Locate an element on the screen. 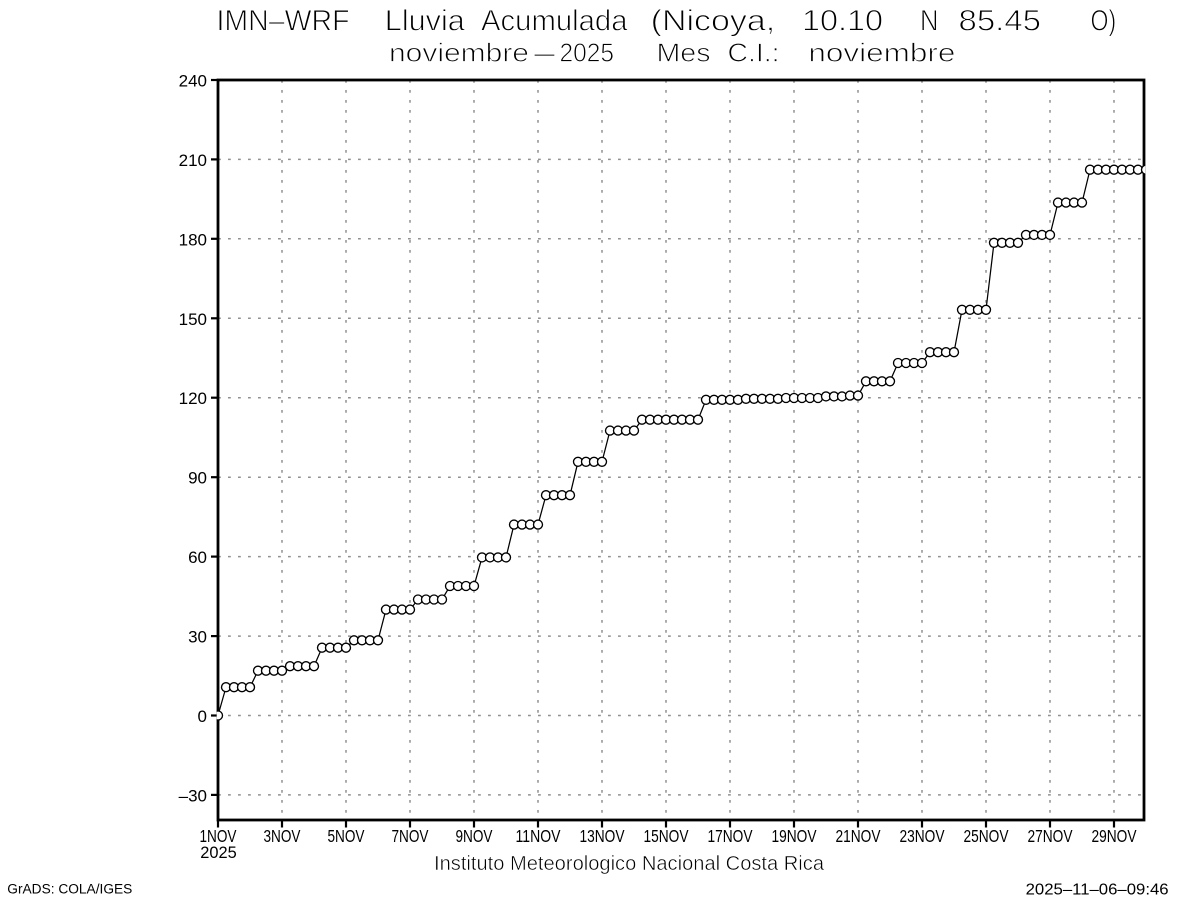 The height and width of the screenshot is (900, 1200). svg-text: 9NOV is located at coordinates (474, 836).